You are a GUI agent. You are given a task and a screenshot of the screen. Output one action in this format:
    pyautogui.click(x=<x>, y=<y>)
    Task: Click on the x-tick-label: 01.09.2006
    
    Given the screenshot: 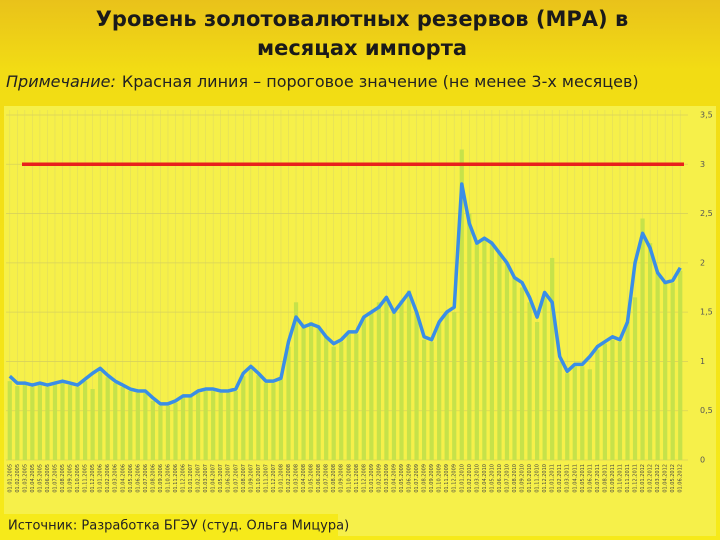 What is the action you would take?
    pyautogui.click(x=161, y=478)
    